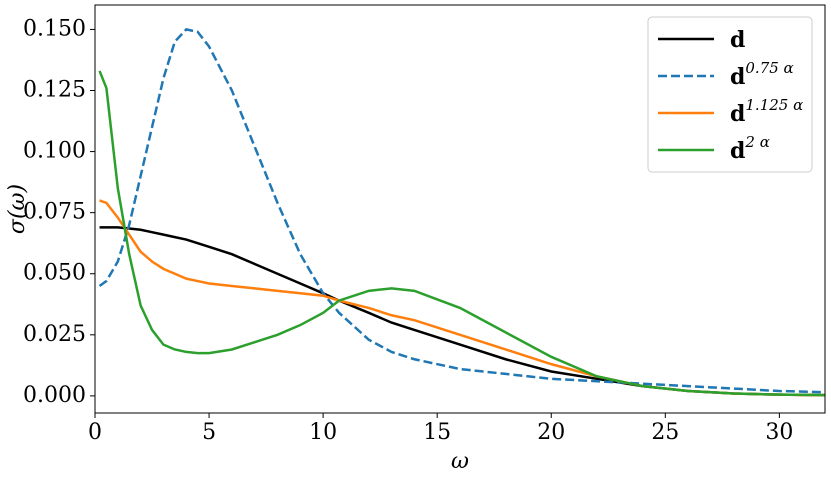  What do you see at coordinates (54, 212) in the screenshot?
I see `y-tick-label: 0.075` at bounding box center [54, 212].